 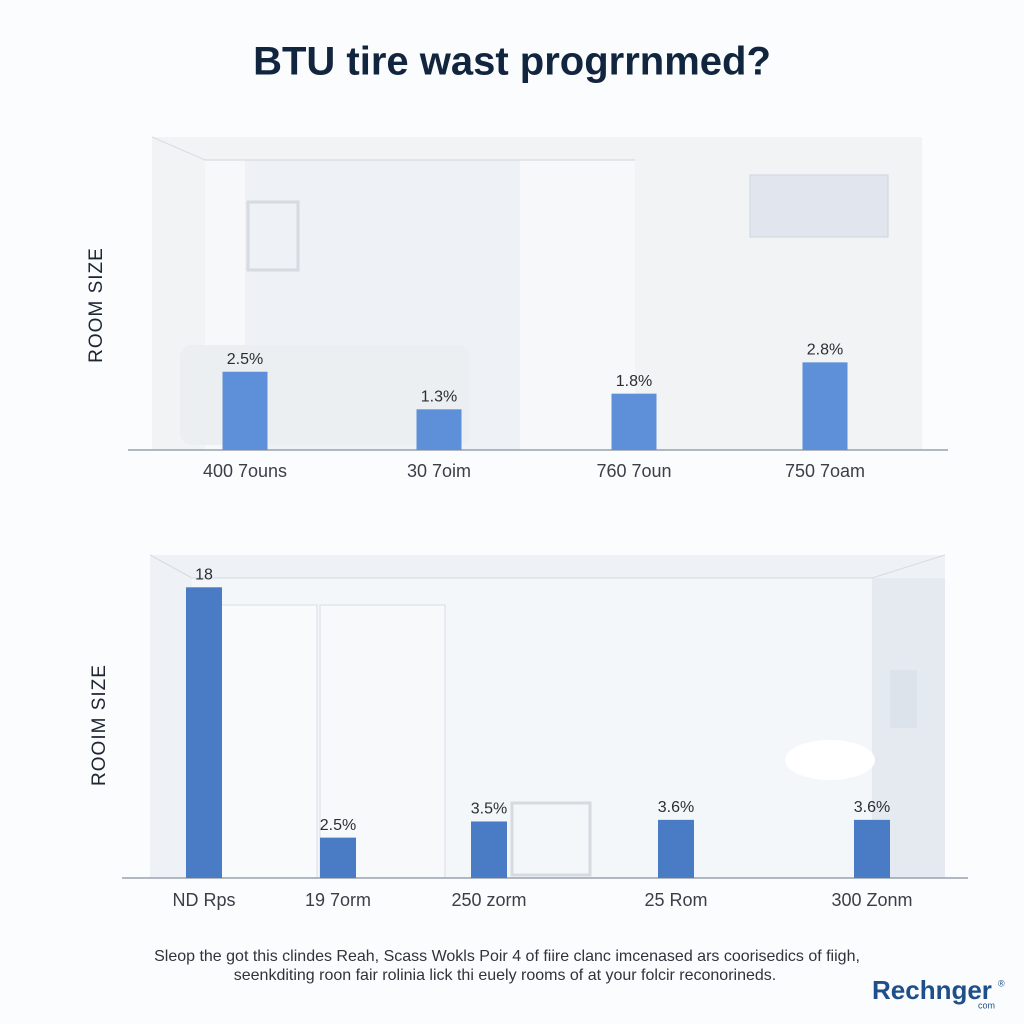 I want to click on x-tick-label: 760 7oun, so click(x=633, y=471).